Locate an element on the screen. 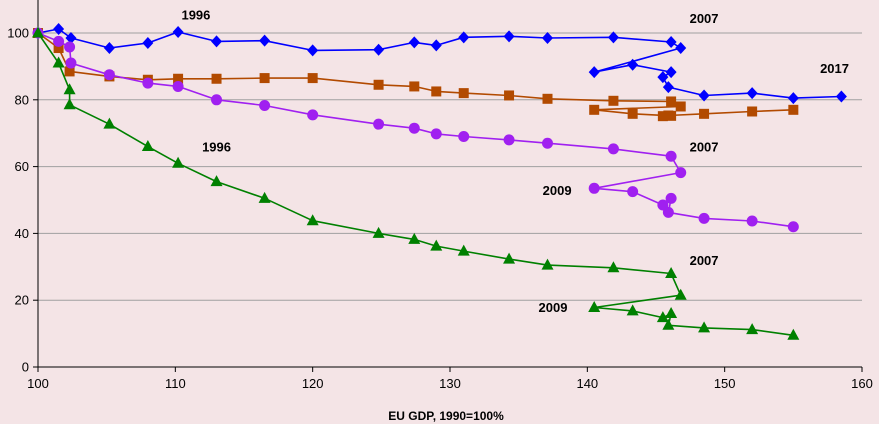  y-tick-label: 0 is located at coordinates (25, 367).